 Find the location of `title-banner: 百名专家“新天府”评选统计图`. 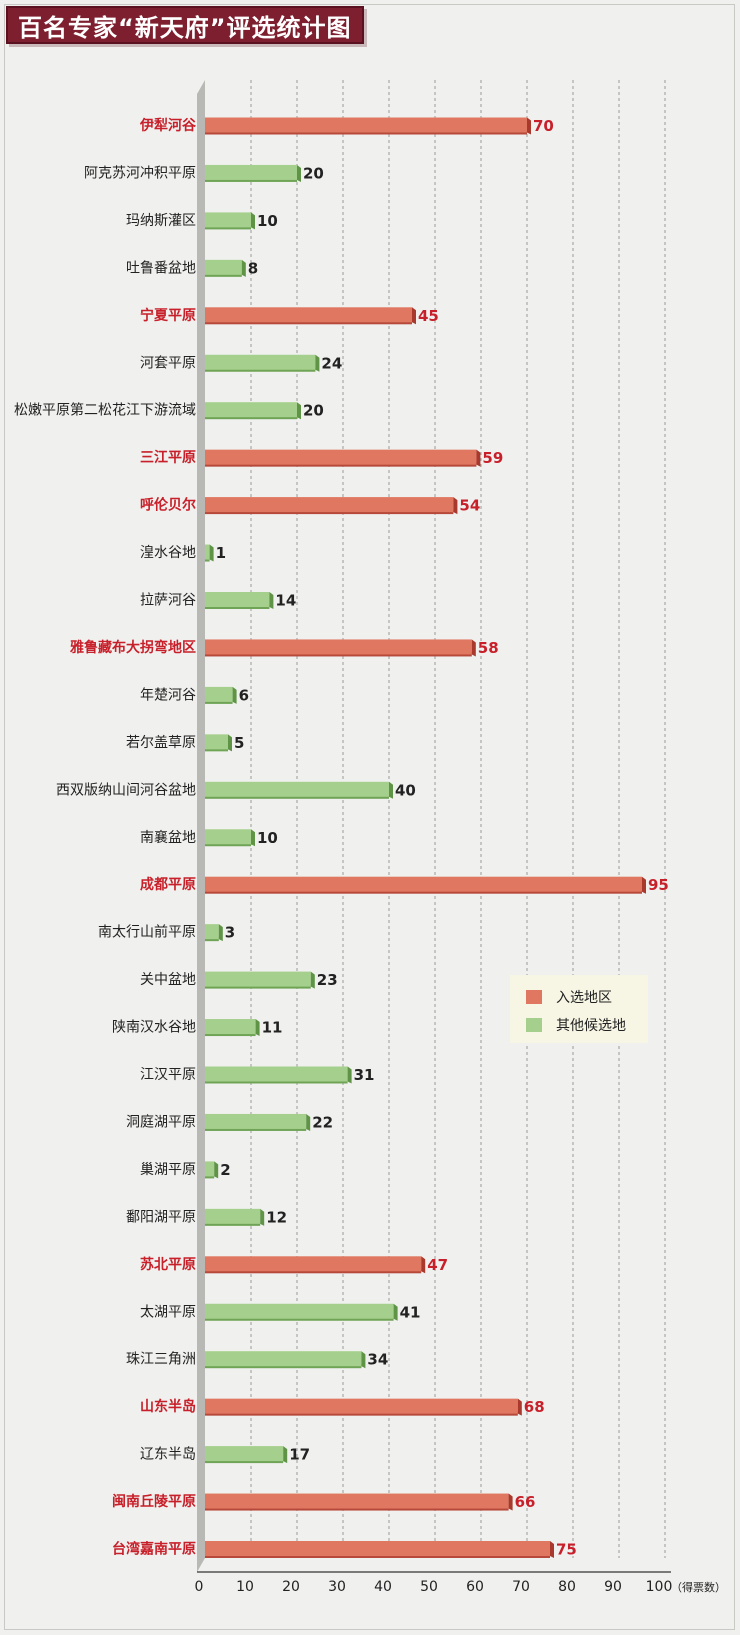

title-banner: 百名专家“新天府”评选统计图 is located at coordinates (185, 25).